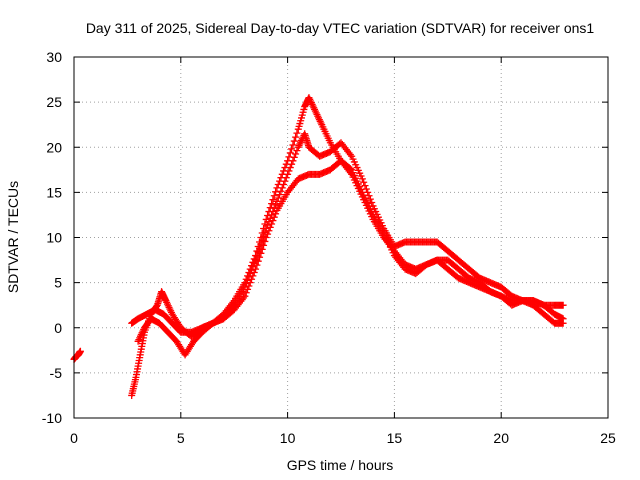  Describe the element at coordinates (501, 438) in the screenshot. I see `x-tick-label: 20` at that location.